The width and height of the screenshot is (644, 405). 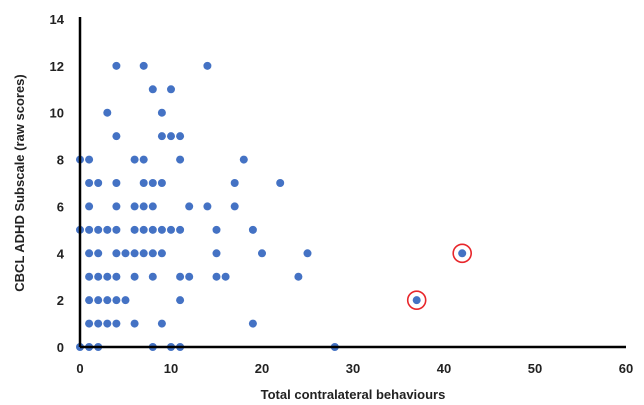 I want to click on x-tick-label: 60, so click(x=626, y=368).